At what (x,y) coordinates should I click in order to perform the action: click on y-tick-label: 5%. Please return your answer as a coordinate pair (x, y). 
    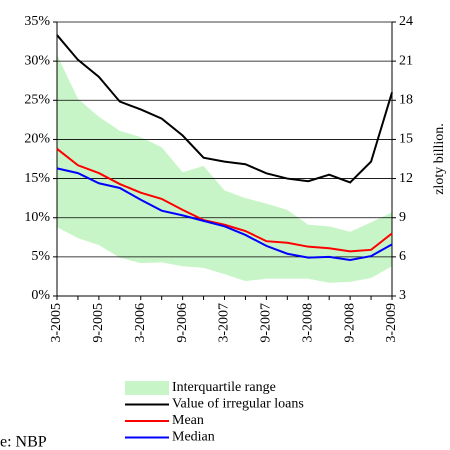
    Looking at the image, I should click on (40, 256).